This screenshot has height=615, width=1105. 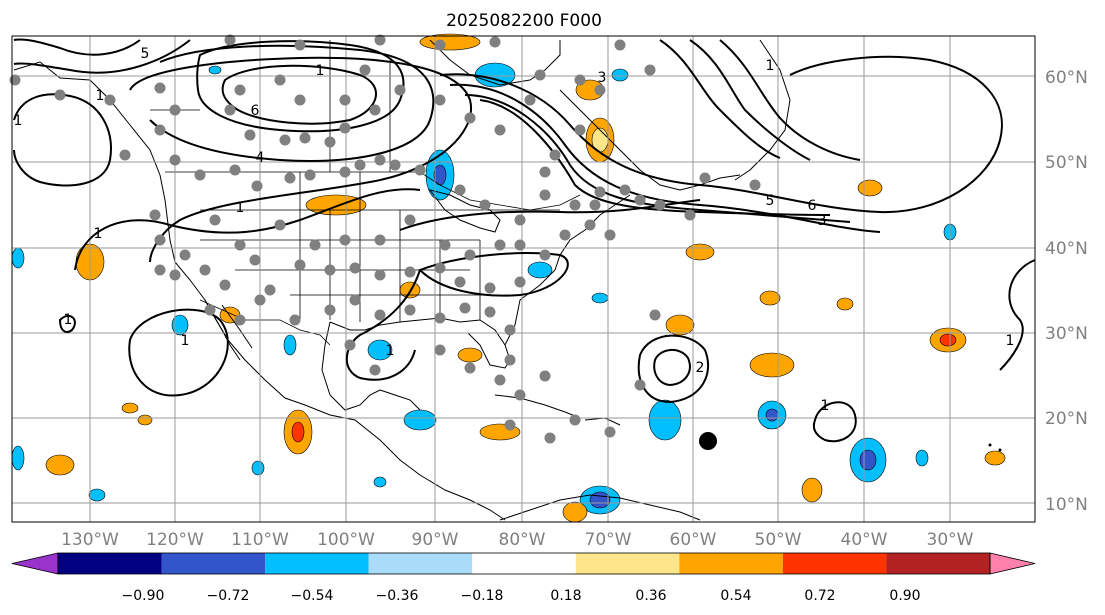 What do you see at coordinates (1066, 78) in the screenshot?
I see `lat-label-60n: 60°N` at bounding box center [1066, 78].